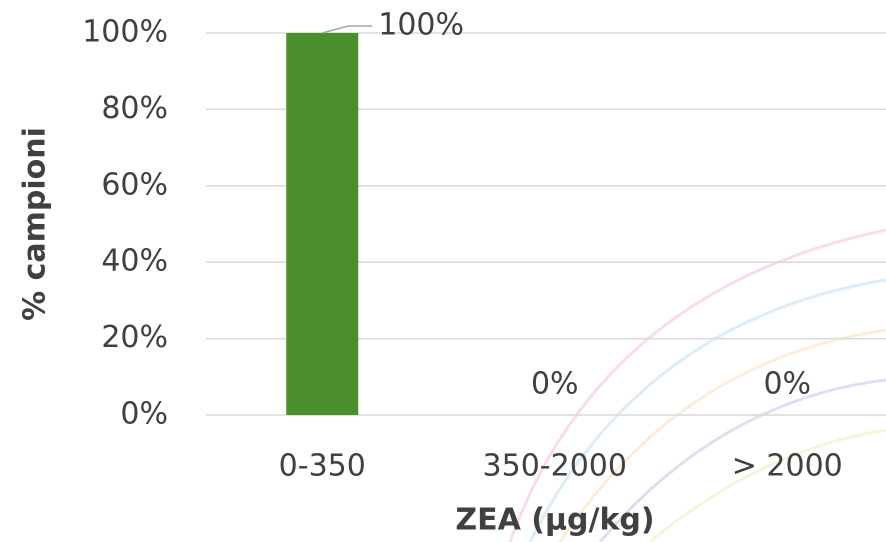 The width and height of the screenshot is (886, 542). I want to click on y-tick-label: 80%, so click(134, 108).